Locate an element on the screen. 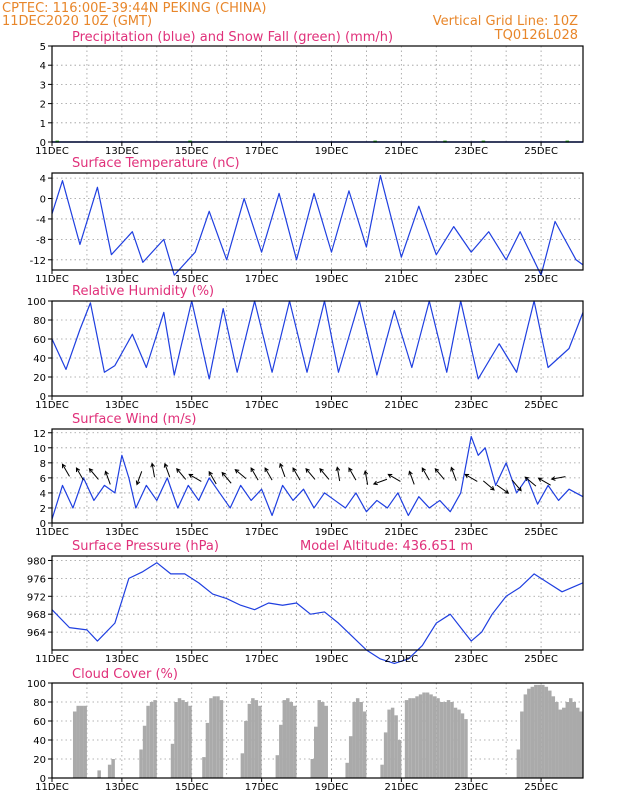 This screenshot has height=800, width=618. xtick-label-pressure: 23DEC is located at coordinates (471, 659).